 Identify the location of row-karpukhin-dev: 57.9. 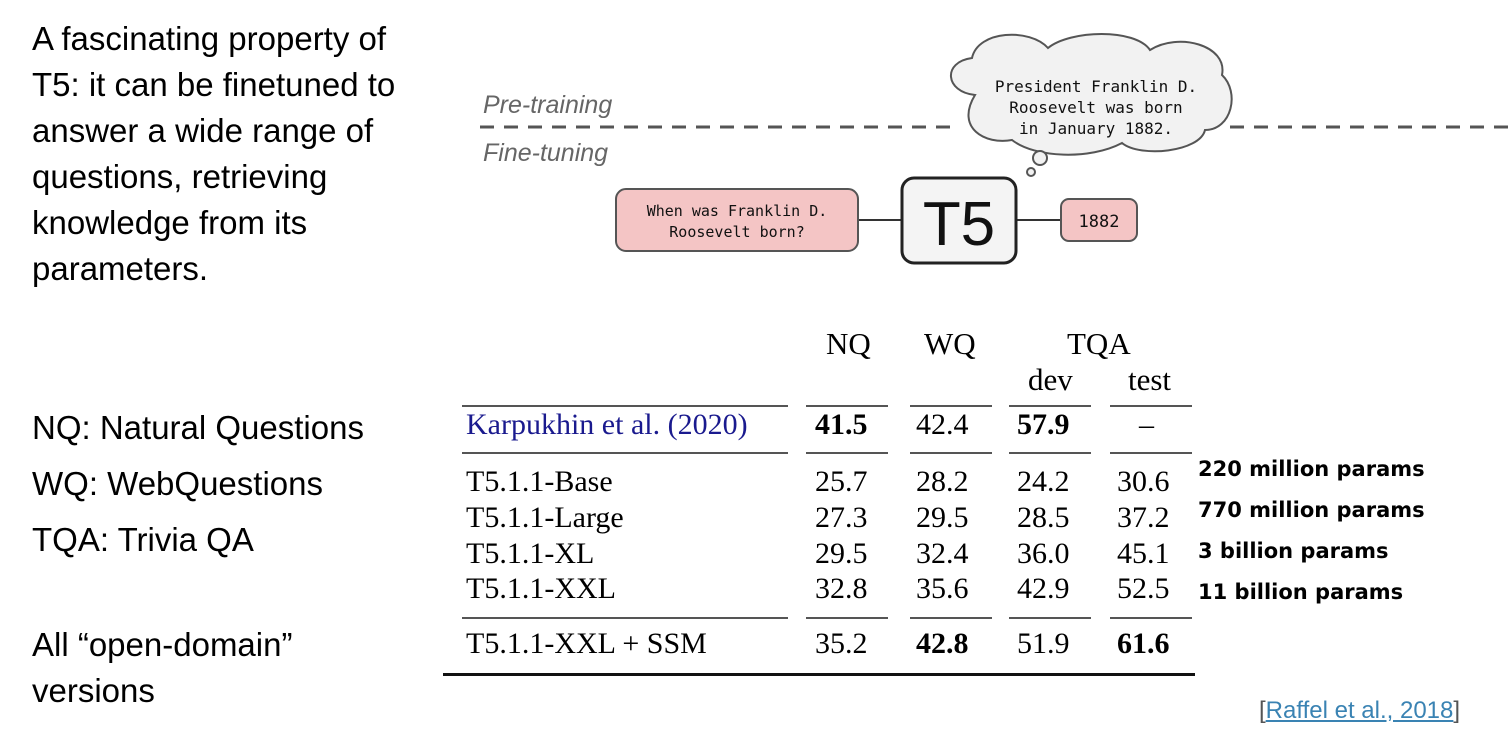
(1043, 424).